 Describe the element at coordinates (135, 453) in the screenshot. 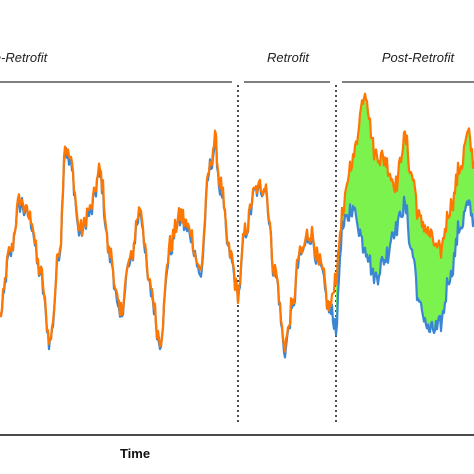

I see `x-axis-label: Time` at that location.